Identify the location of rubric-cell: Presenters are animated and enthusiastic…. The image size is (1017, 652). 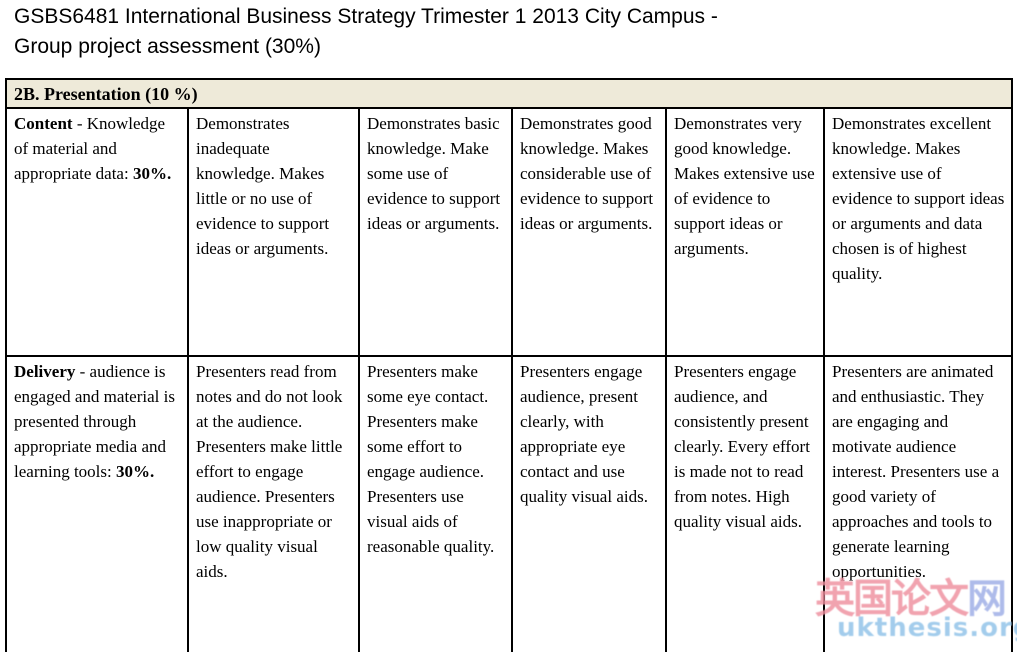
(918, 503).